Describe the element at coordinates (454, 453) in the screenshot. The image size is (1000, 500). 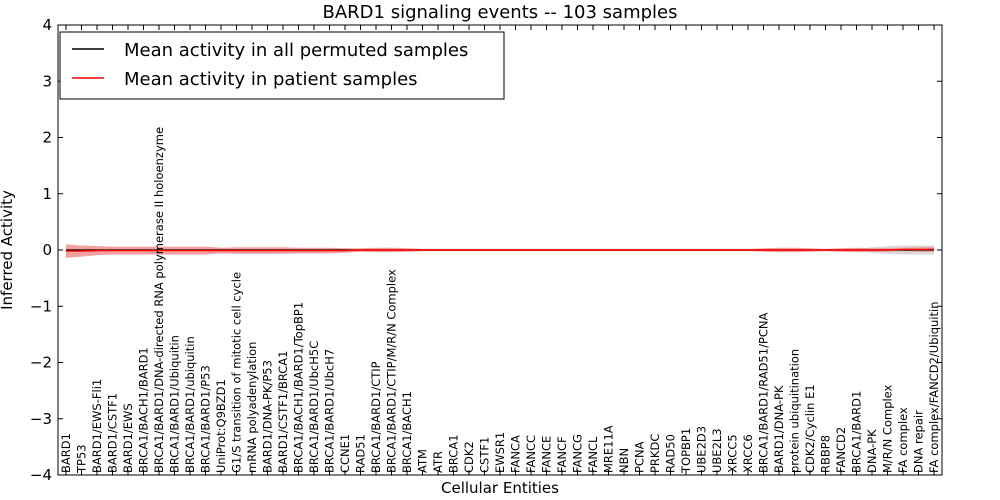
I see `x-tick-label: BRCA1` at that location.